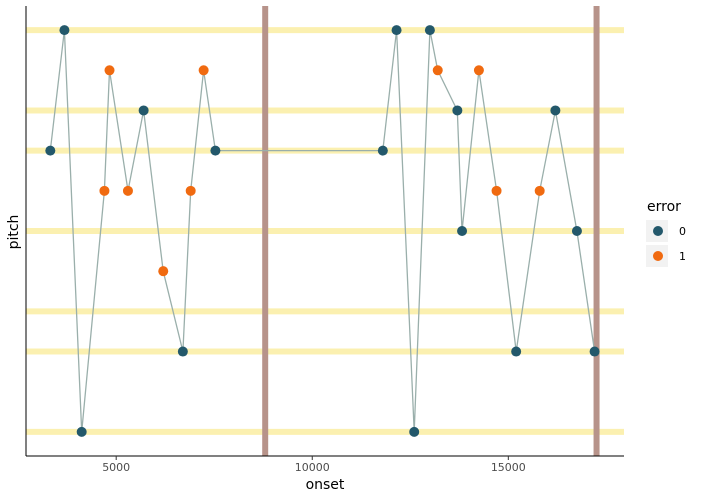  Describe the element at coordinates (508, 467) in the screenshot. I see `x-tick-label-2: 15000` at that location.